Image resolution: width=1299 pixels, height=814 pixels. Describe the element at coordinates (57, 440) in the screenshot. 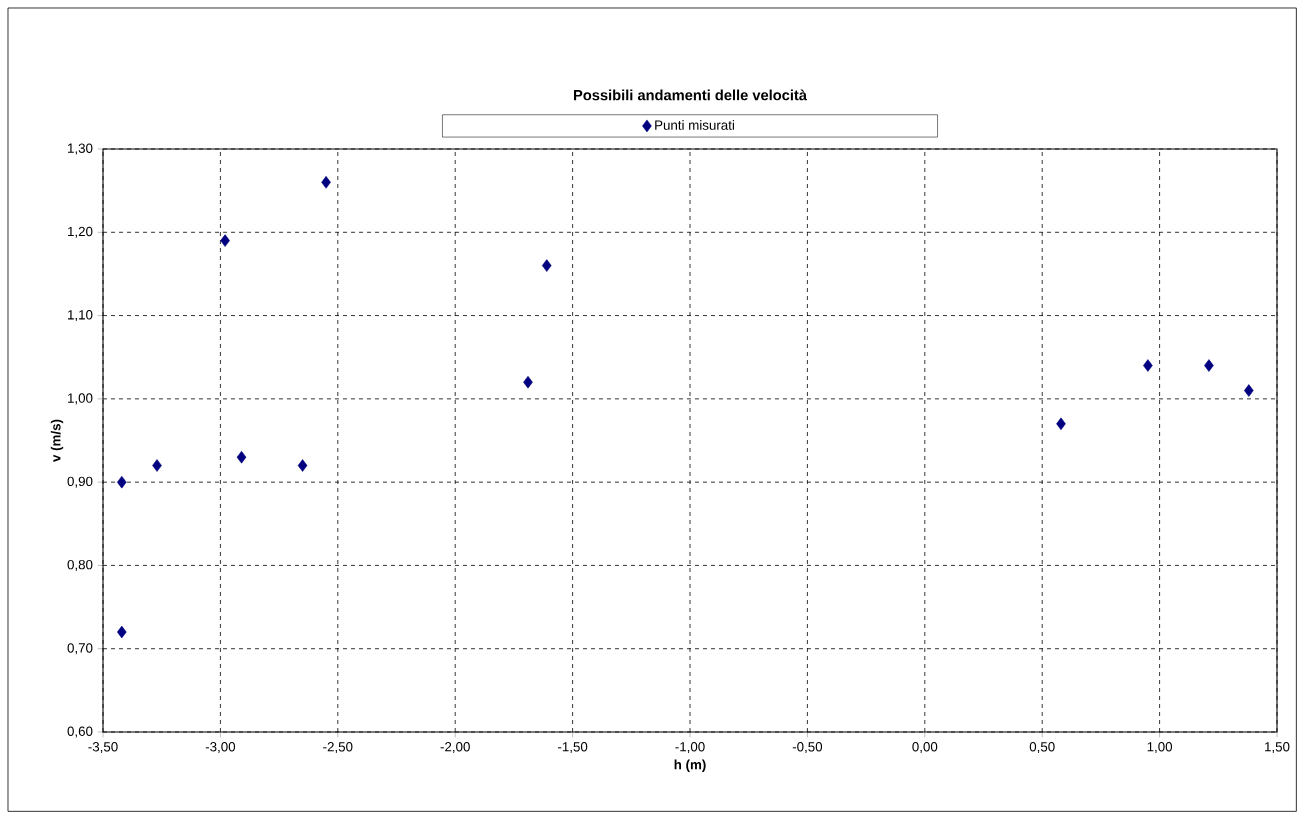

I see `y-axis-title: v (m/s)` at that location.